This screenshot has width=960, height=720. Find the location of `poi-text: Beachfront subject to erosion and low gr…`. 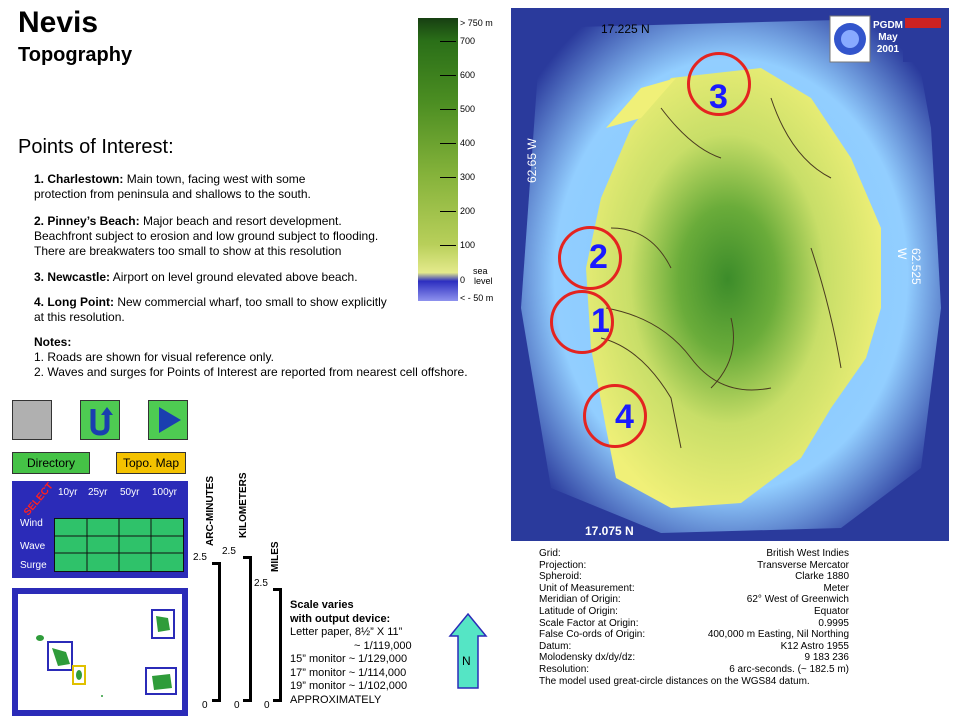

poi-text: Beachfront subject to erosion and low gr… is located at coordinates (206, 236).